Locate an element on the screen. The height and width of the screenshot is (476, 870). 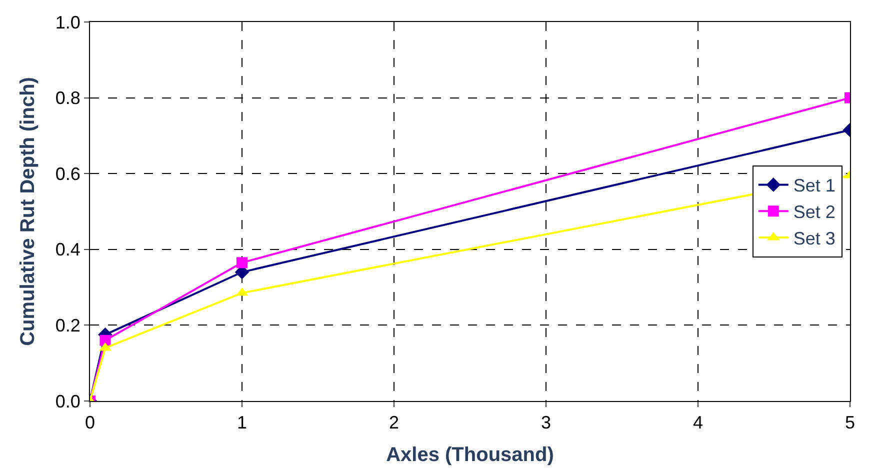
y-tick-label: 0.8 is located at coordinates (67, 98).